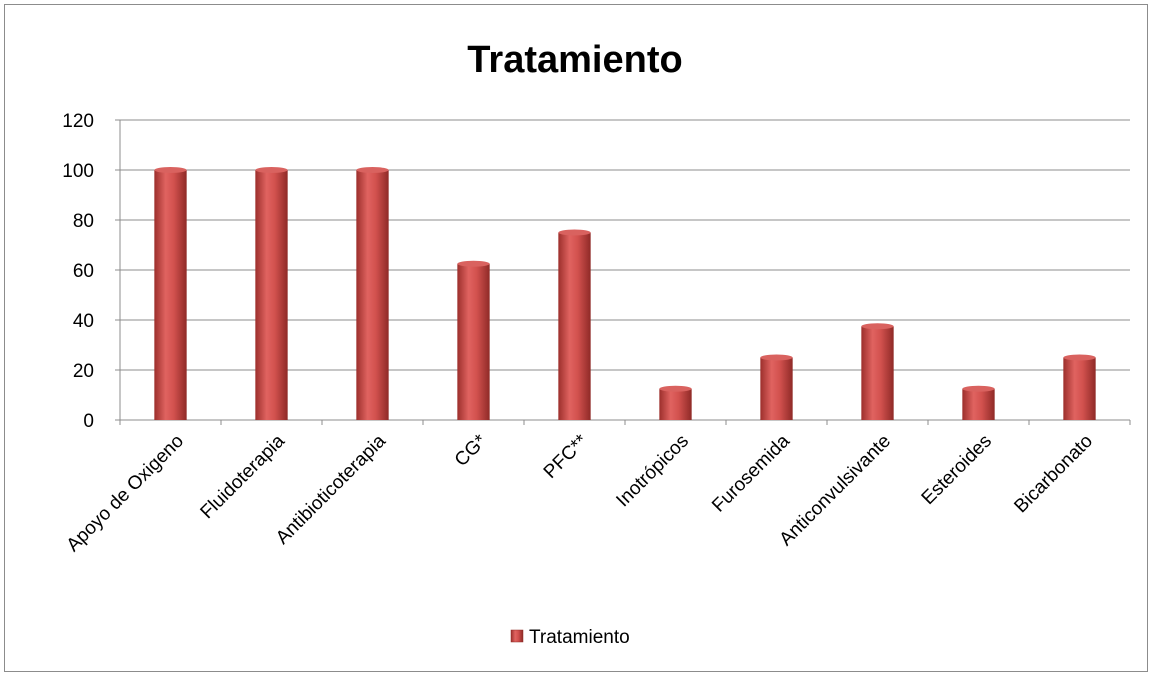 The width and height of the screenshot is (1150, 675). What do you see at coordinates (751, 473) in the screenshot?
I see `x-tick-label: Furosemida` at bounding box center [751, 473].